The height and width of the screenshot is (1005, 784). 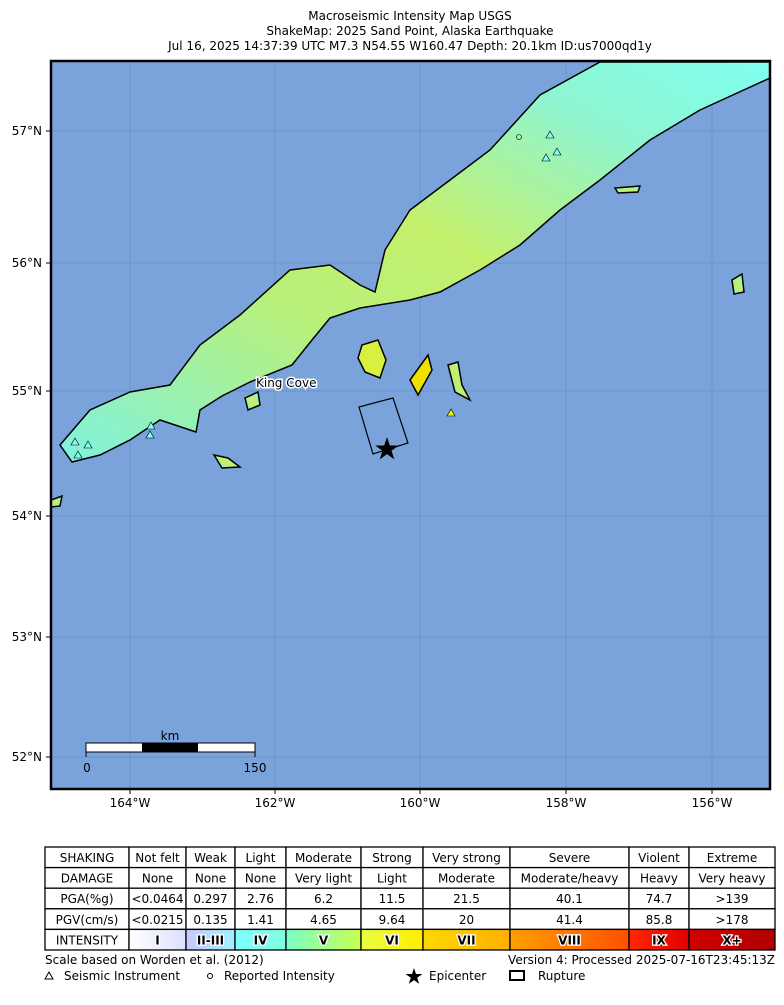 I want to click on cell-text: Heavy, so click(x=659, y=879).